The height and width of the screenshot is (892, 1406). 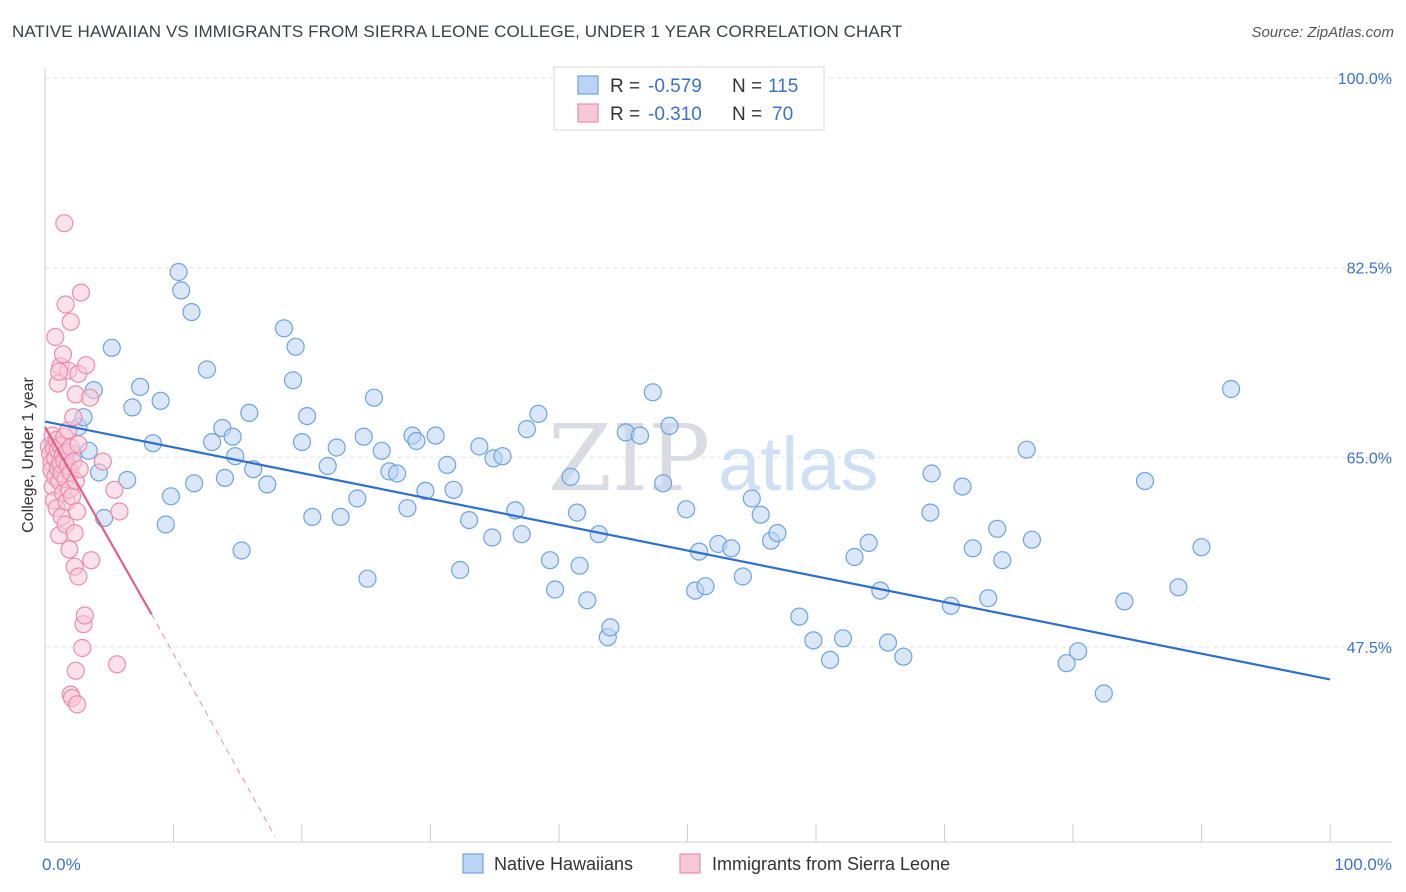 What do you see at coordinates (28, 455) in the screenshot?
I see `y-axis-title: College, Under 1 year` at bounding box center [28, 455].